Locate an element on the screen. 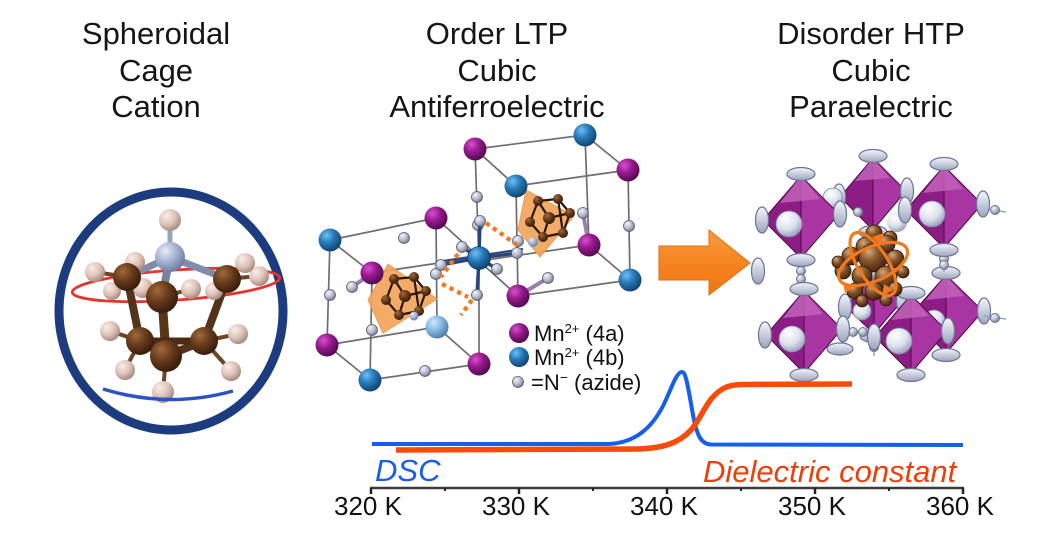  svg-text: Dielectric constant is located at coordinates (830, 471).